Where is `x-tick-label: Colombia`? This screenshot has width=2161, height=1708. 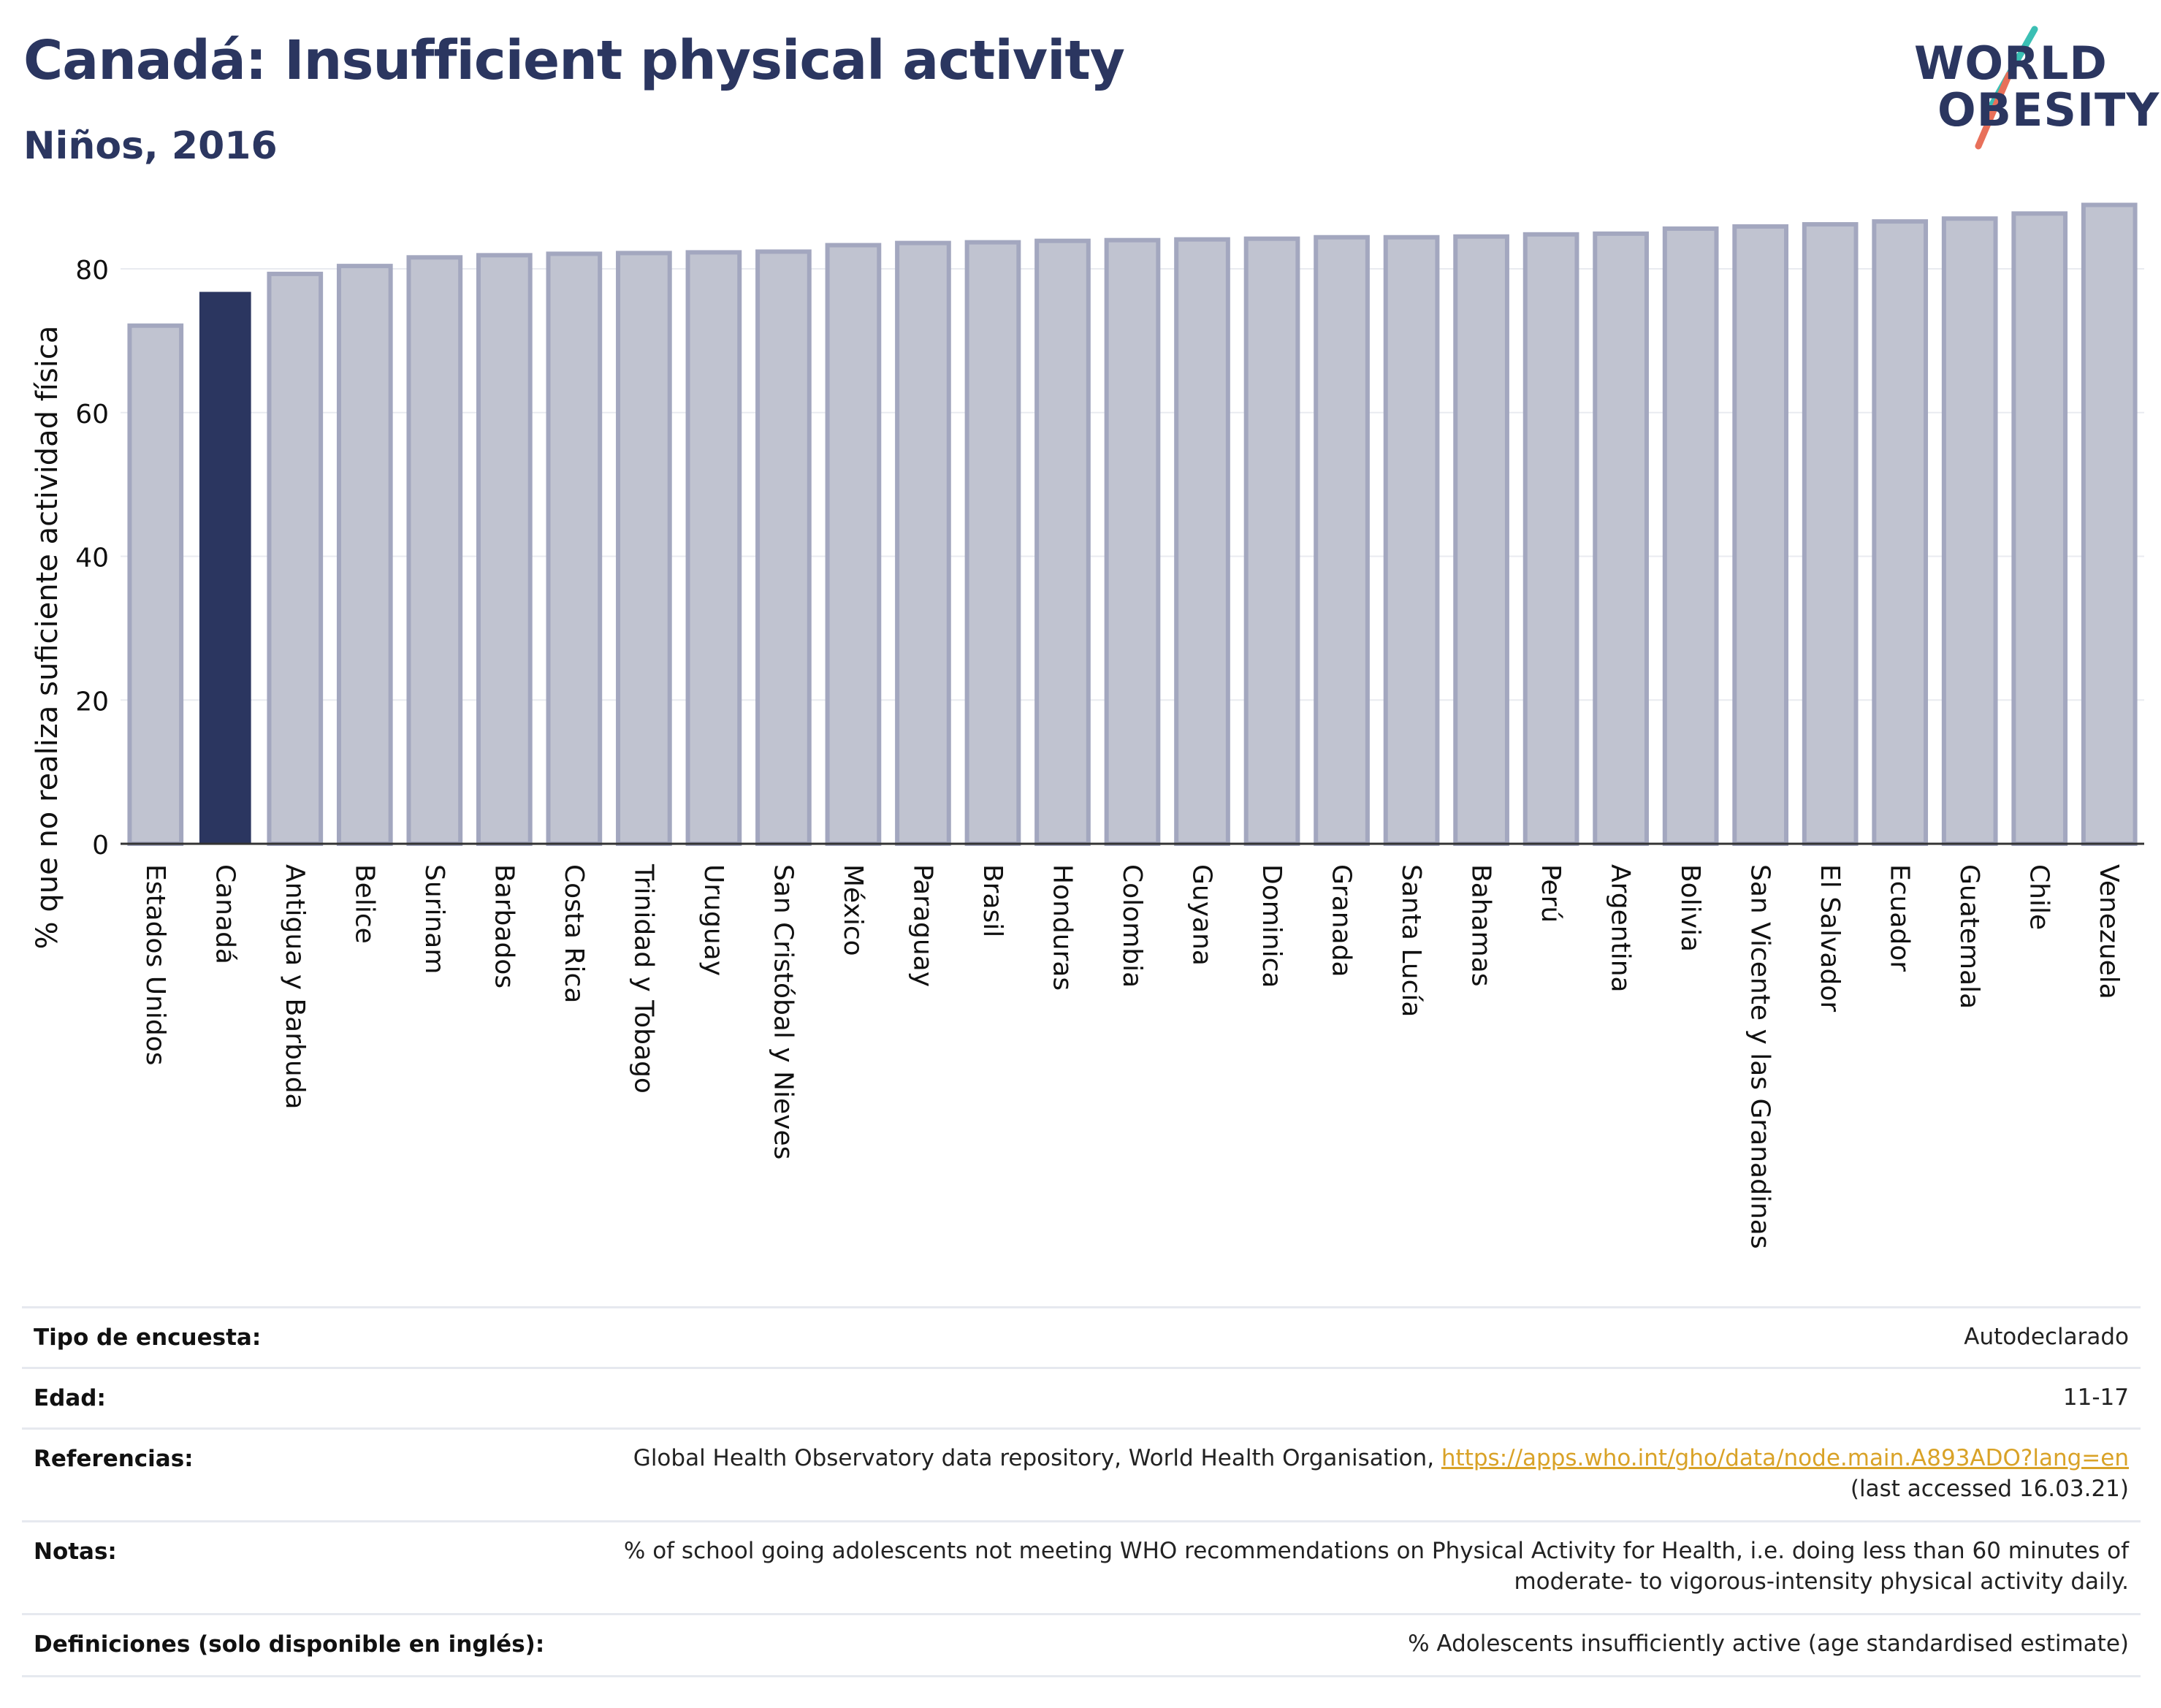
x-tick-label: Colombia is located at coordinates (1132, 926).